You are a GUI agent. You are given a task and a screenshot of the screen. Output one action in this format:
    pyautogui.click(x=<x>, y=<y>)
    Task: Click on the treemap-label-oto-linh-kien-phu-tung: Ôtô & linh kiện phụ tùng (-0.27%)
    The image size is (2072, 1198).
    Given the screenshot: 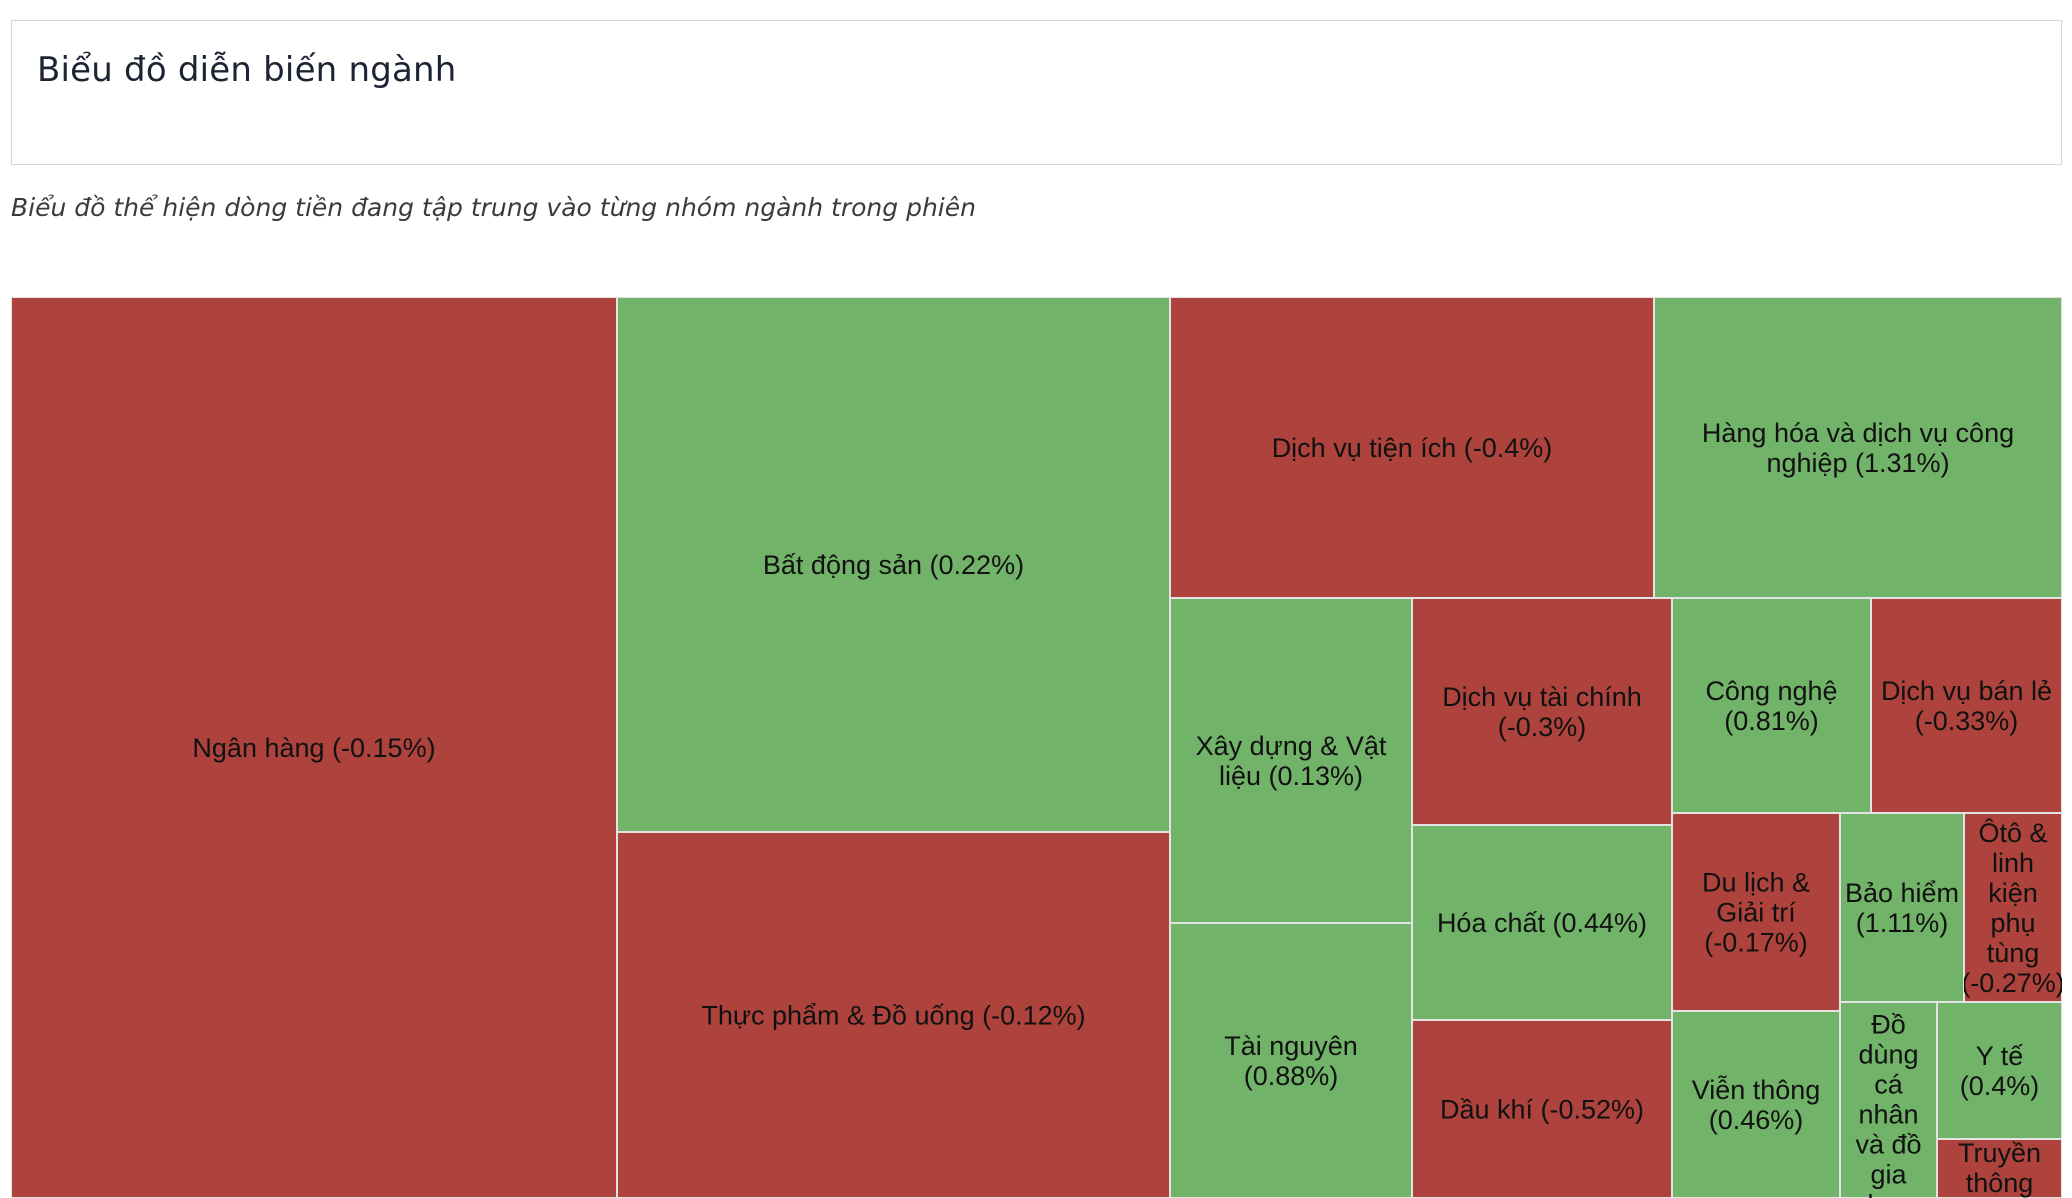 What is the action you would take?
    pyautogui.click(x=2011, y=907)
    